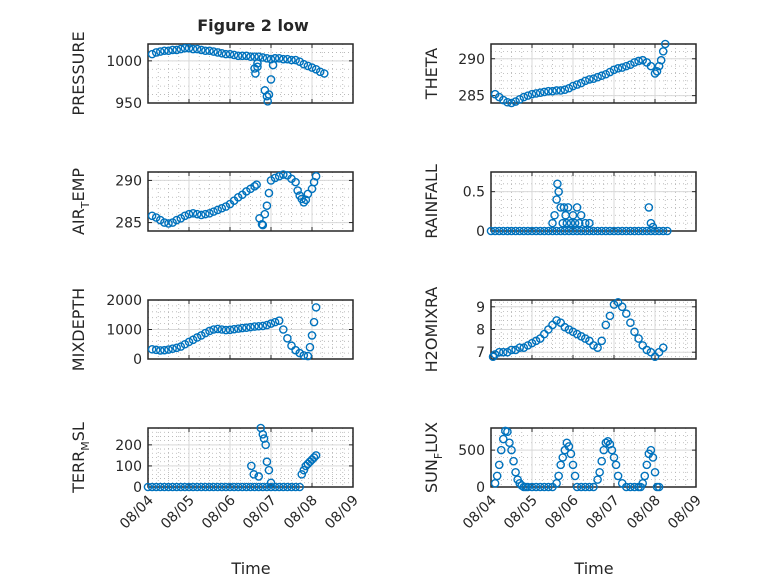 This screenshot has height=583, width=778. I want to click on y-tick-label: 285, so click(471, 97).